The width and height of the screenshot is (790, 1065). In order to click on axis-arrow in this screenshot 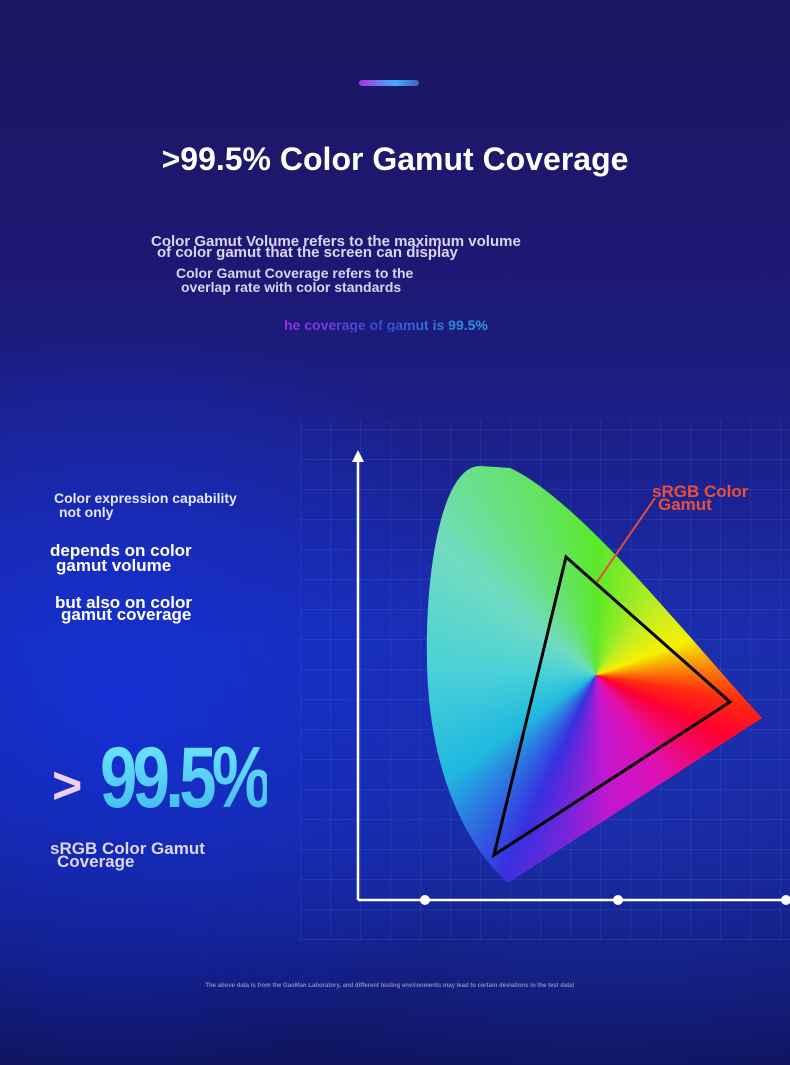, I will do `click(358, 456)`.